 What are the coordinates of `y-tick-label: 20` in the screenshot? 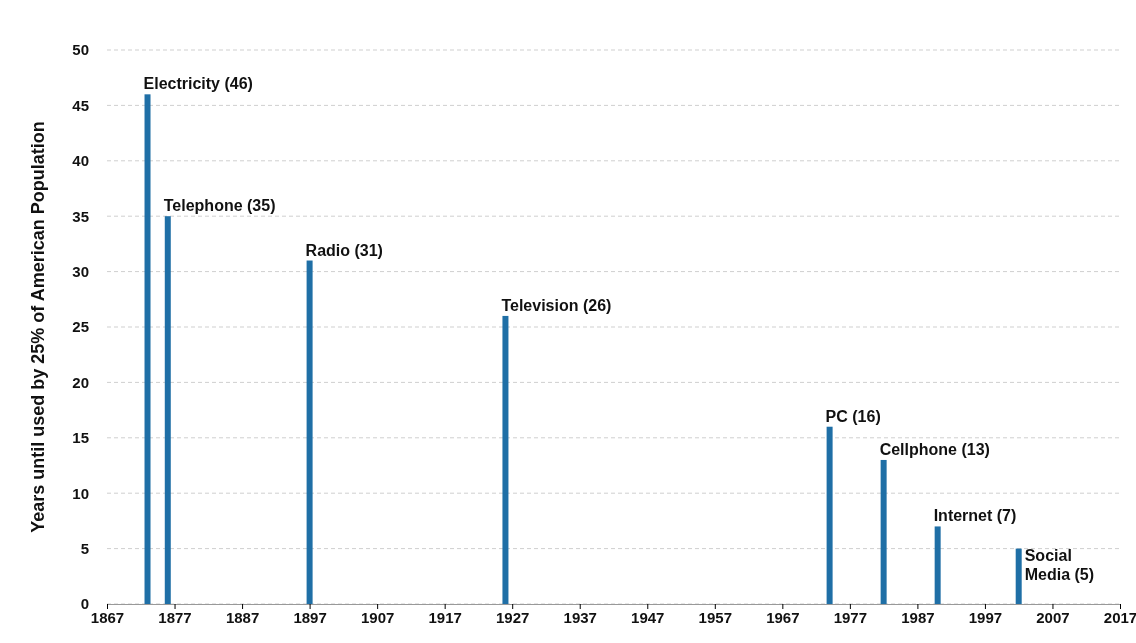 It's located at (80, 382).